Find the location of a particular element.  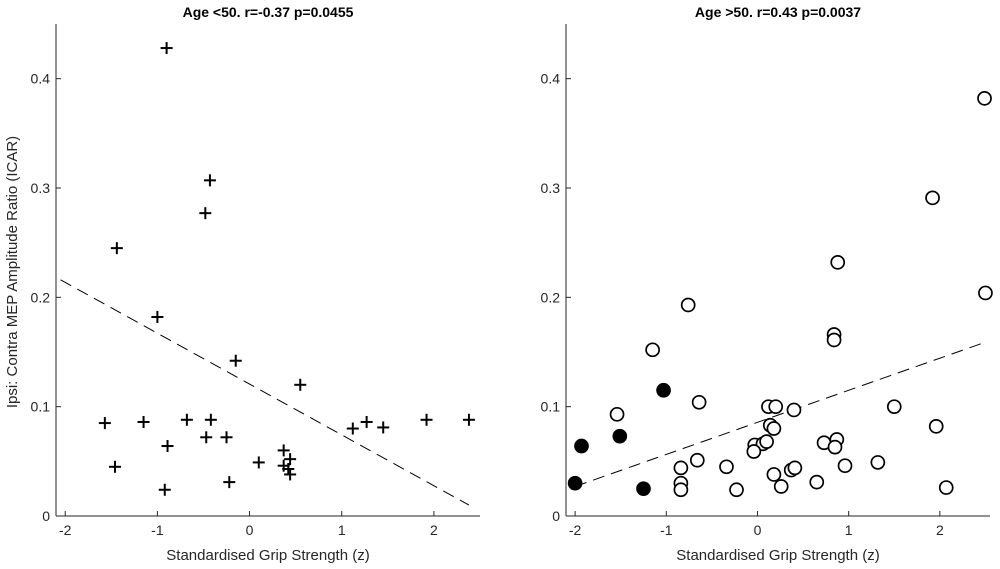

left-x-tick-label: 1 is located at coordinates (342, 530).